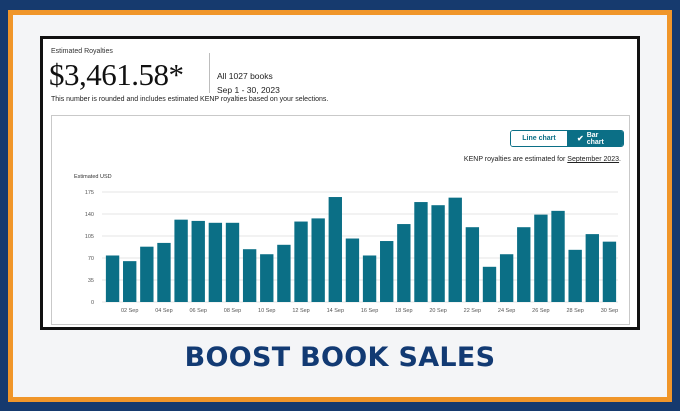 This screenshot has width=680, height=411. Describe the element at coordinates (209, 73) in the screenshot. I see `divider` at that location.